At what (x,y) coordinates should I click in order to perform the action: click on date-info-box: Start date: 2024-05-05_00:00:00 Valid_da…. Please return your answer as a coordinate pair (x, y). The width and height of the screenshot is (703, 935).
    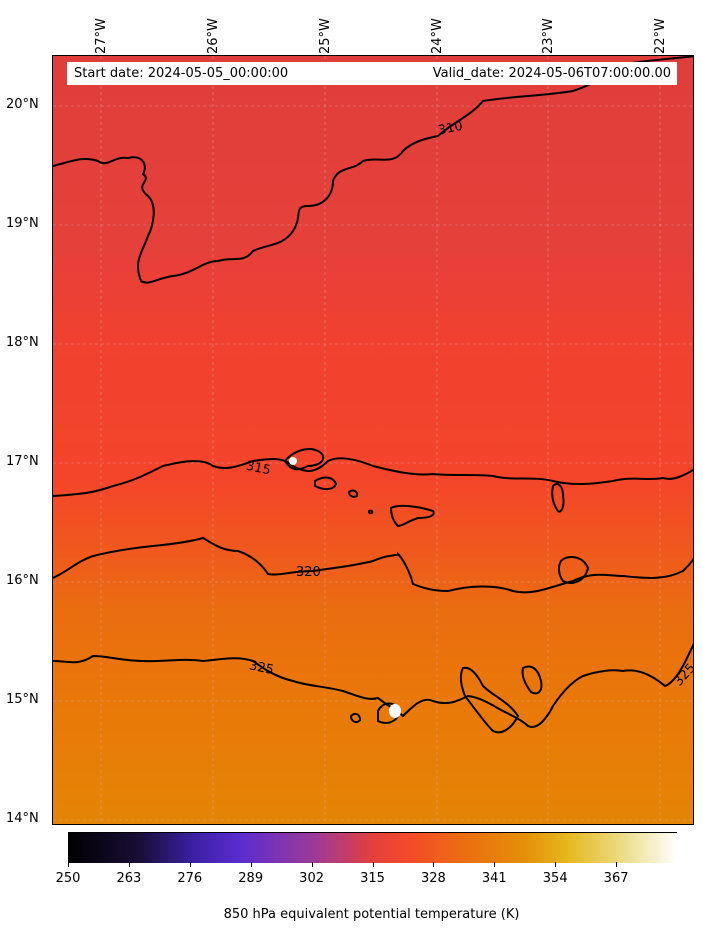
    Looking at the image, I should click on (372, 73).